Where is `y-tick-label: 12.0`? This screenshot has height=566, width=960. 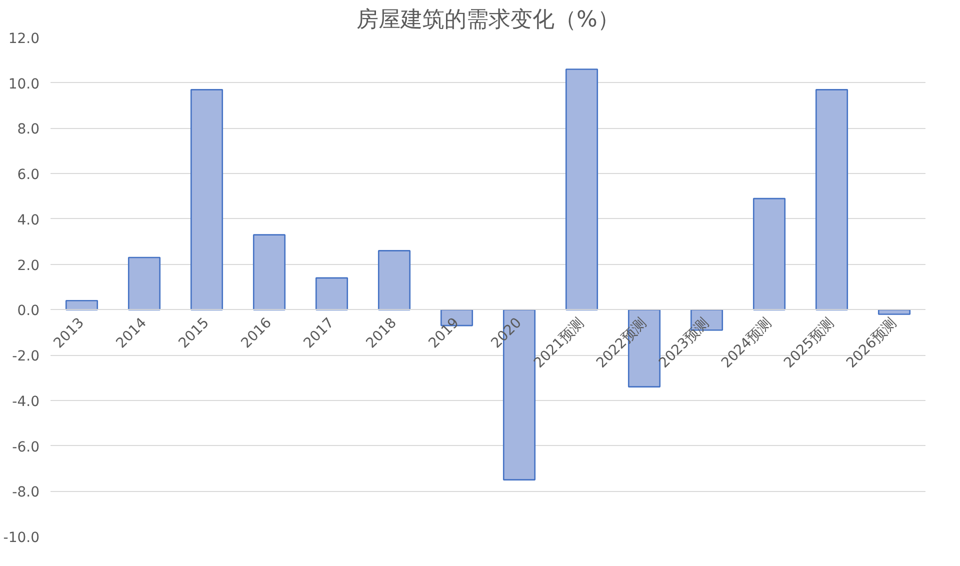
y-tick-label: 12.0 is located at coordinates (24, 39).